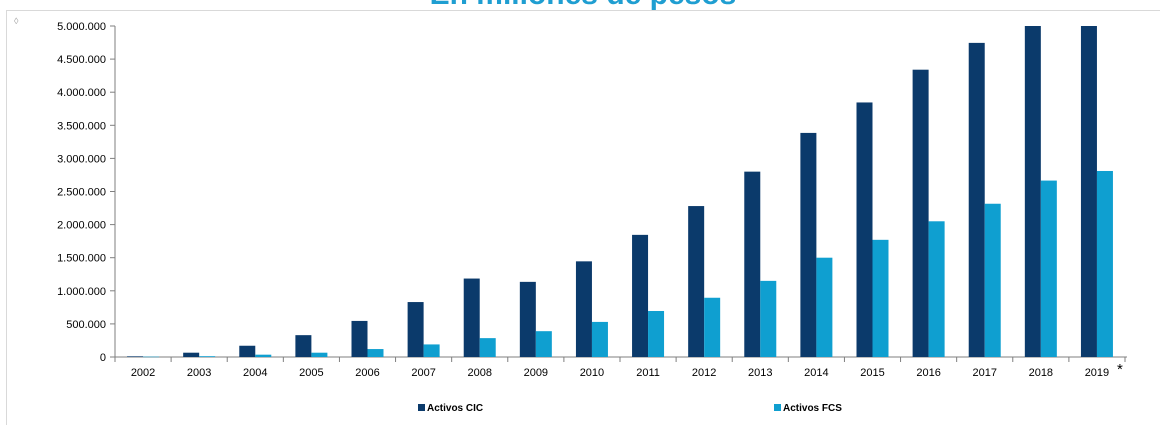 Image resolution: width=1166 pixels, height=425 pixels. I want to click on y-tick-label: 500.000, so click(86, 325).